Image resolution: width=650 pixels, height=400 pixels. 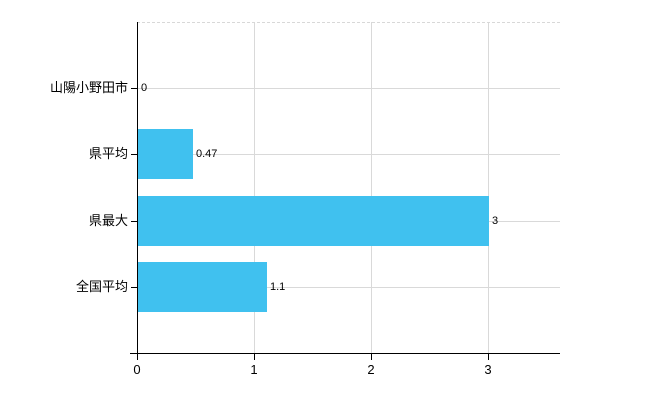 I want to click on value-label: 1.1, so click(x=278, y=287).